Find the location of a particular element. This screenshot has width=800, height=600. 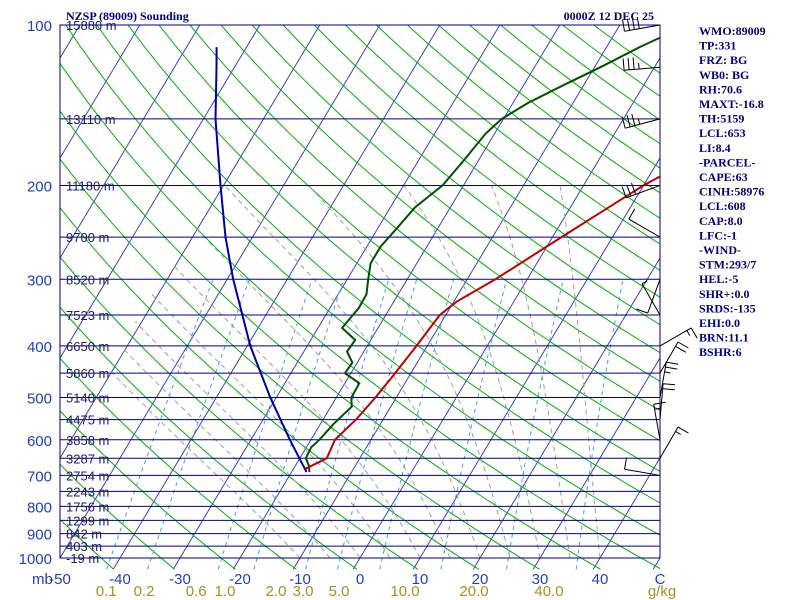

temperature-tick-label: 20 is located at coordinates (480, 579).